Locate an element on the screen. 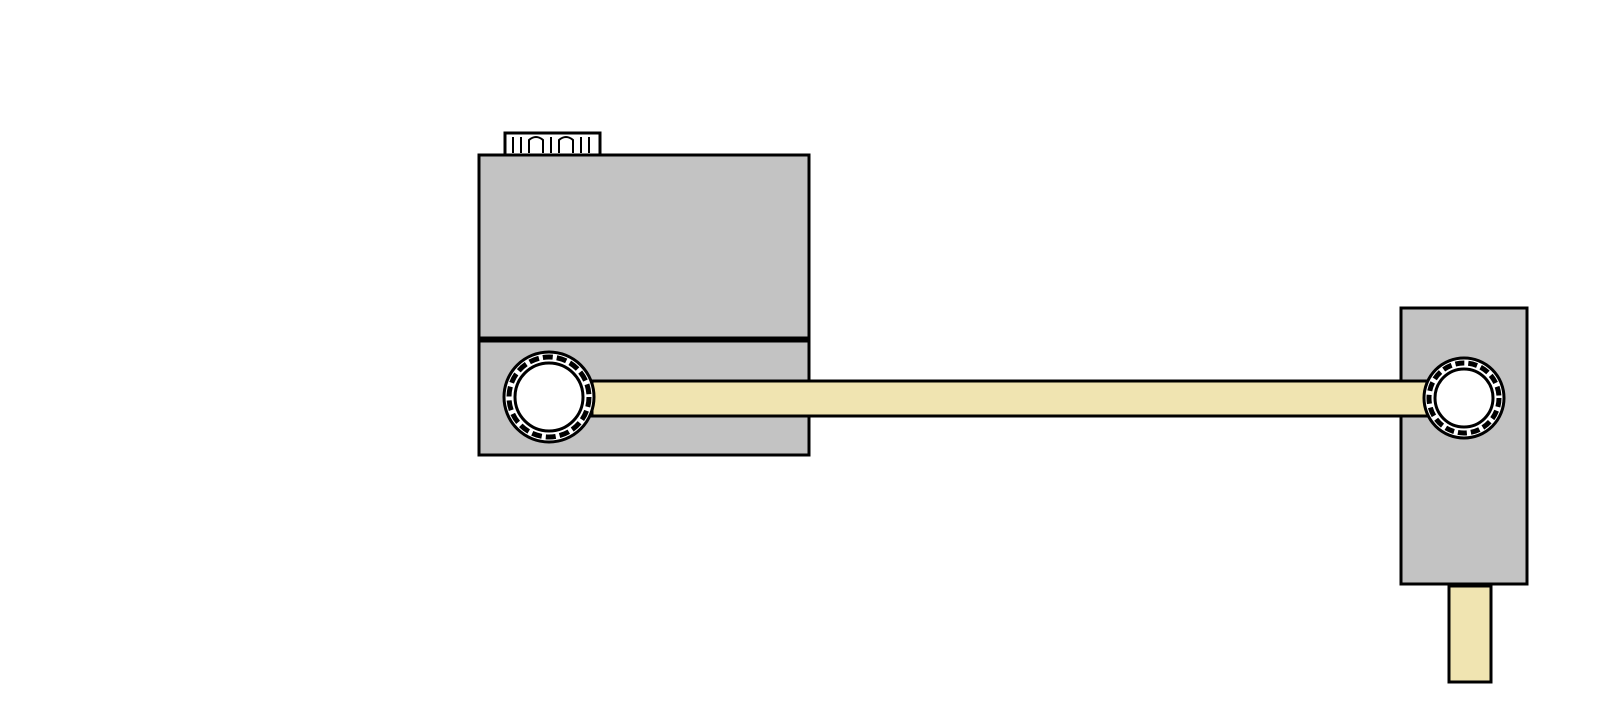 This screenshot has height=708, width=1613. left-bearing-inner is located at coordinates (549, 397).